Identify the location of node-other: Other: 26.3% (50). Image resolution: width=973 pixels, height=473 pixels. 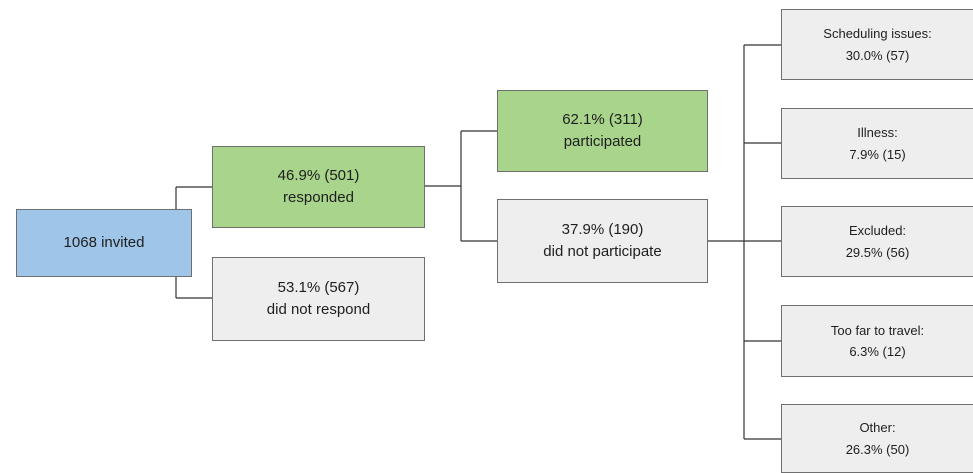
(877, 438).